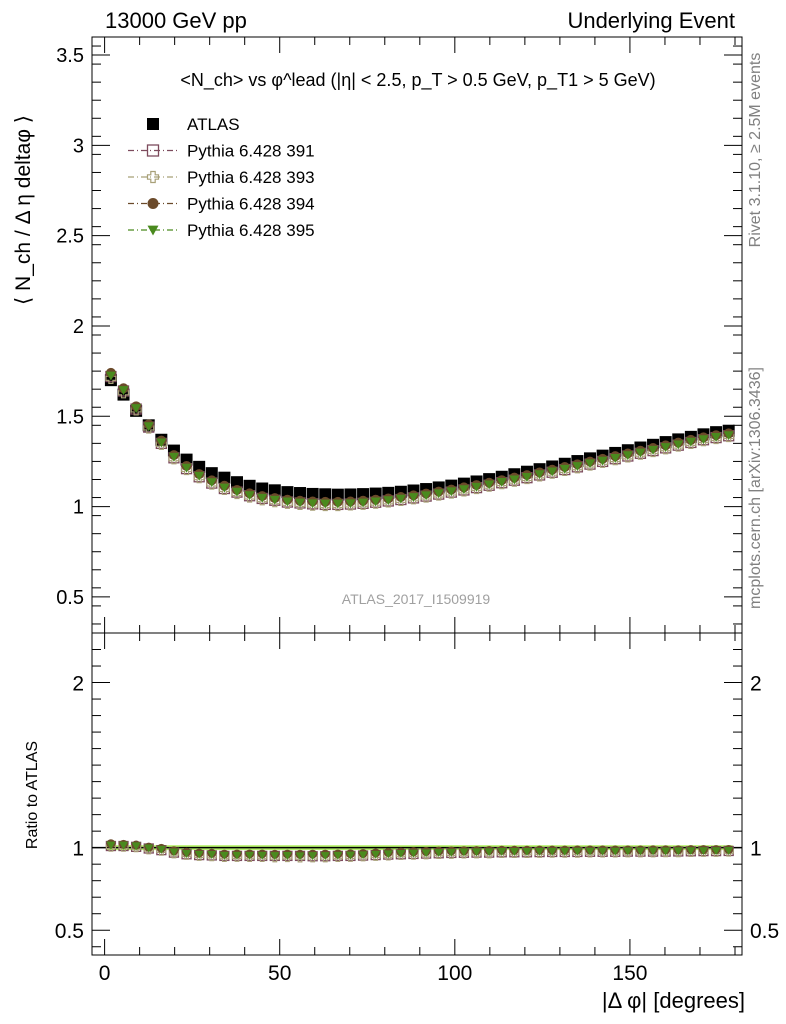  What do you see at coordinates (454, 973) in the screenshot?
I see `x-tick-label: 100` at bounding box center [454, 973].